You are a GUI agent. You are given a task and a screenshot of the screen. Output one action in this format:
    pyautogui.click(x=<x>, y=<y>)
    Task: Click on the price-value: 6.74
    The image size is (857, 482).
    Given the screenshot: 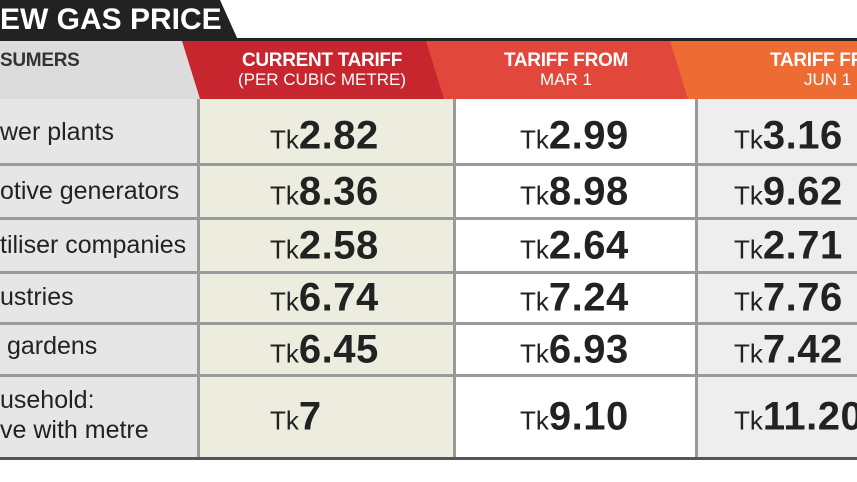 What is the action you would take?
    pyautogui.click(x=338, y=297)
    